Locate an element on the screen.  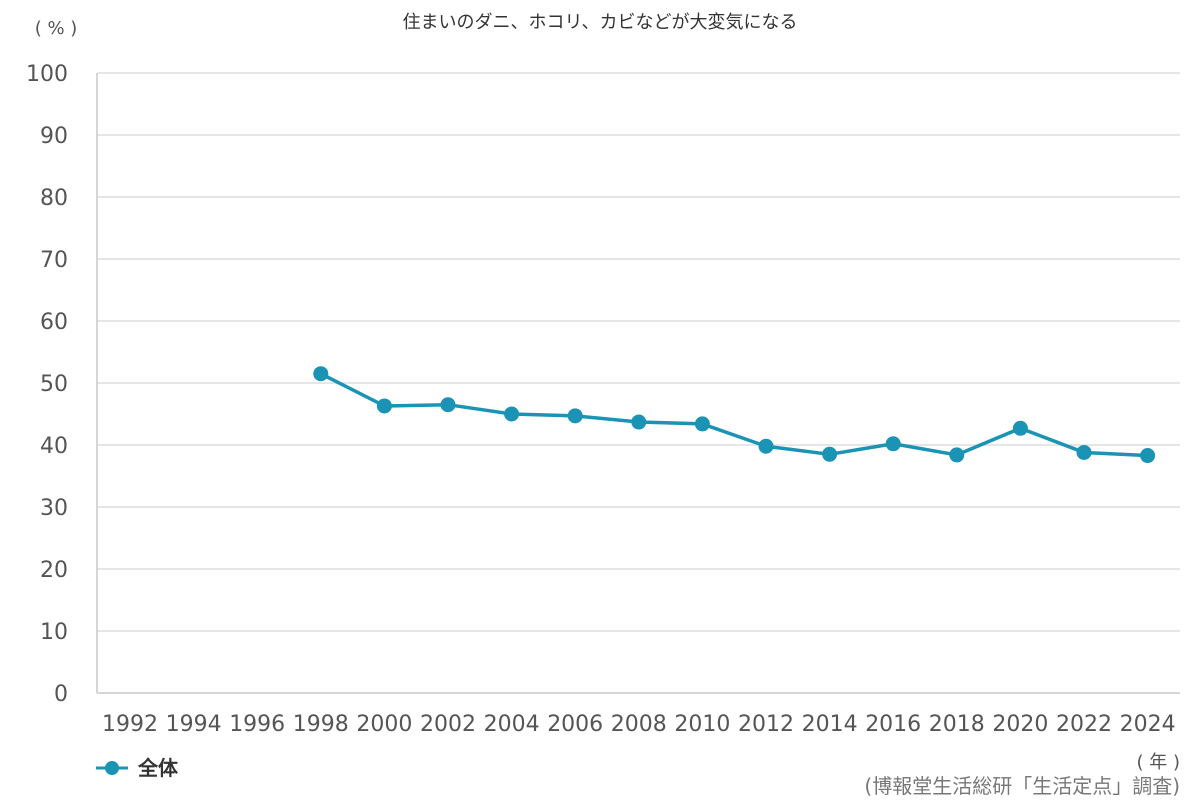
y-tick-label: 90 is located at coordinates (54, 136).